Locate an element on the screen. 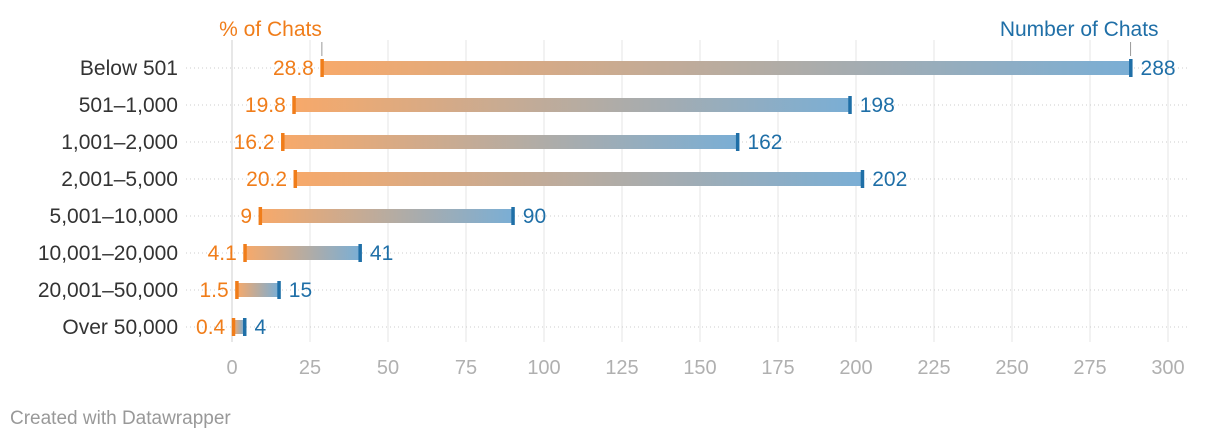 The height and width of the screenshot is (446, 1220). left-value-label: 1.5 is located at coordinates (213, 290).